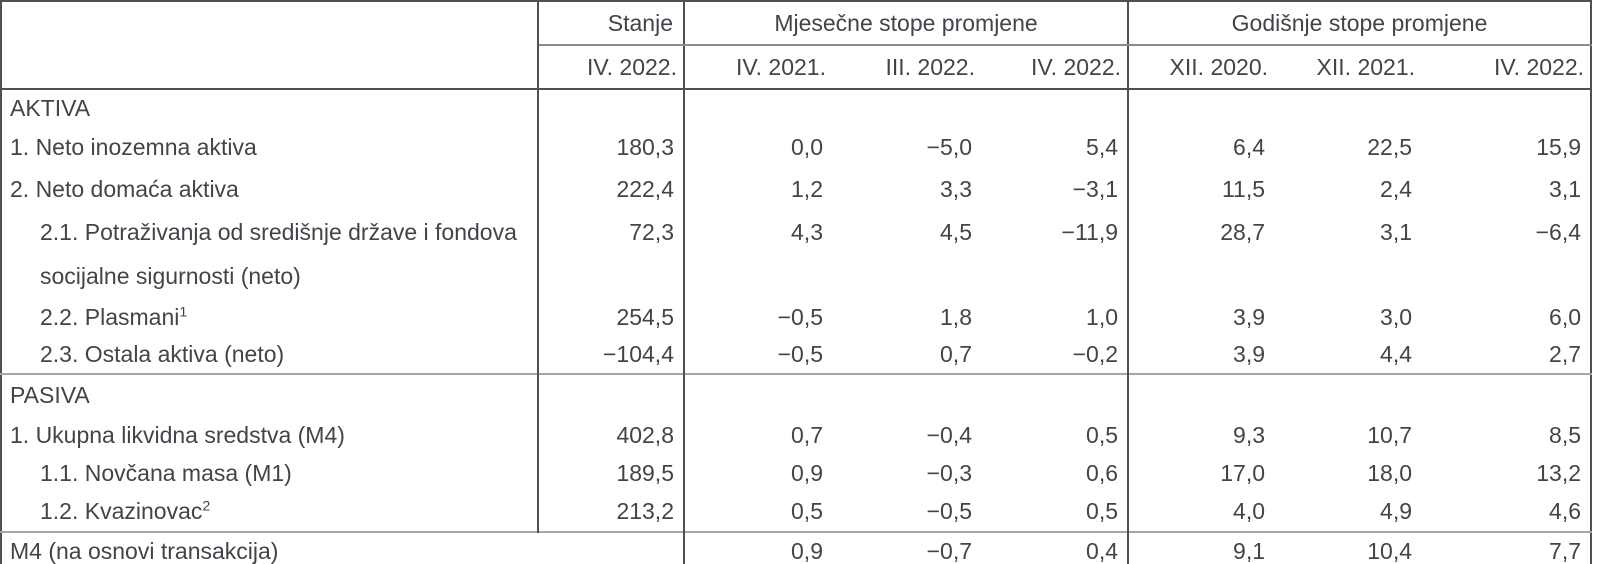 The image size is (1600, 564). Describe the element at coordinates (1055, 547) in the screenshot. I see `value-cell: 0,4` at that location.